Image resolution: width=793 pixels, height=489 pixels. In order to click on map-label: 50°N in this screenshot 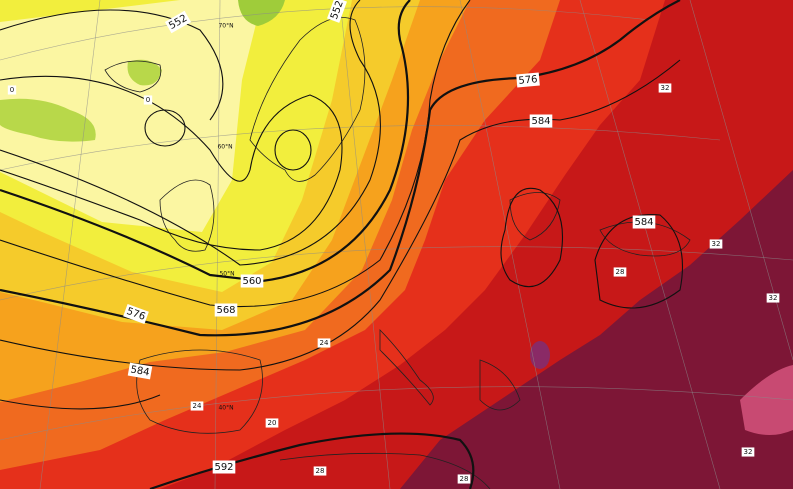, I will do `click(226, 274)`.